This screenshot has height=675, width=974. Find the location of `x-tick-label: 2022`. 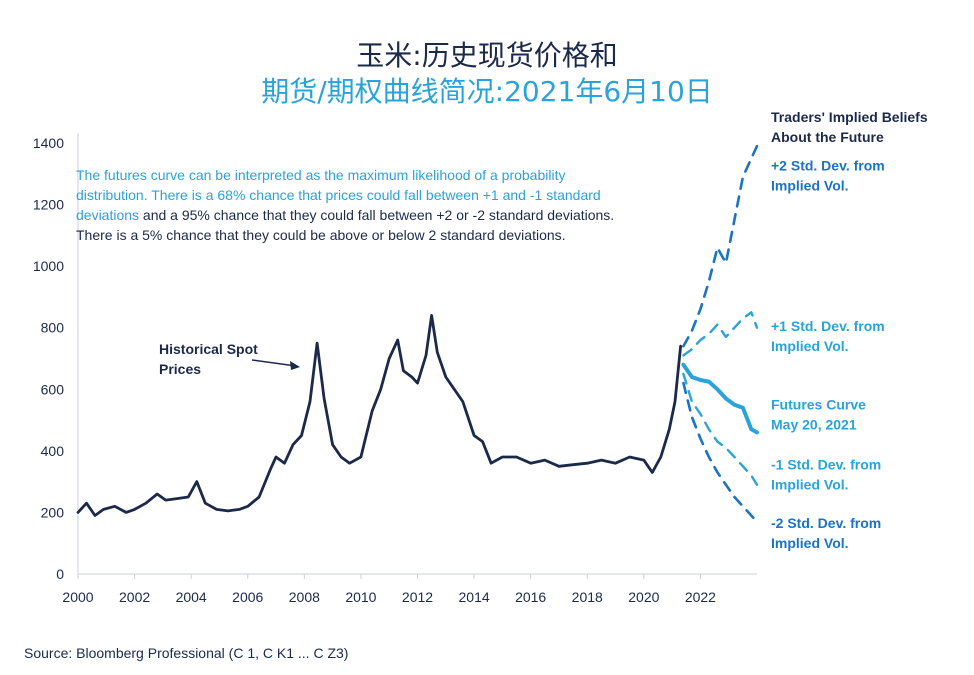

x-tick-label: 2022 is located at coordinates (700, 597).